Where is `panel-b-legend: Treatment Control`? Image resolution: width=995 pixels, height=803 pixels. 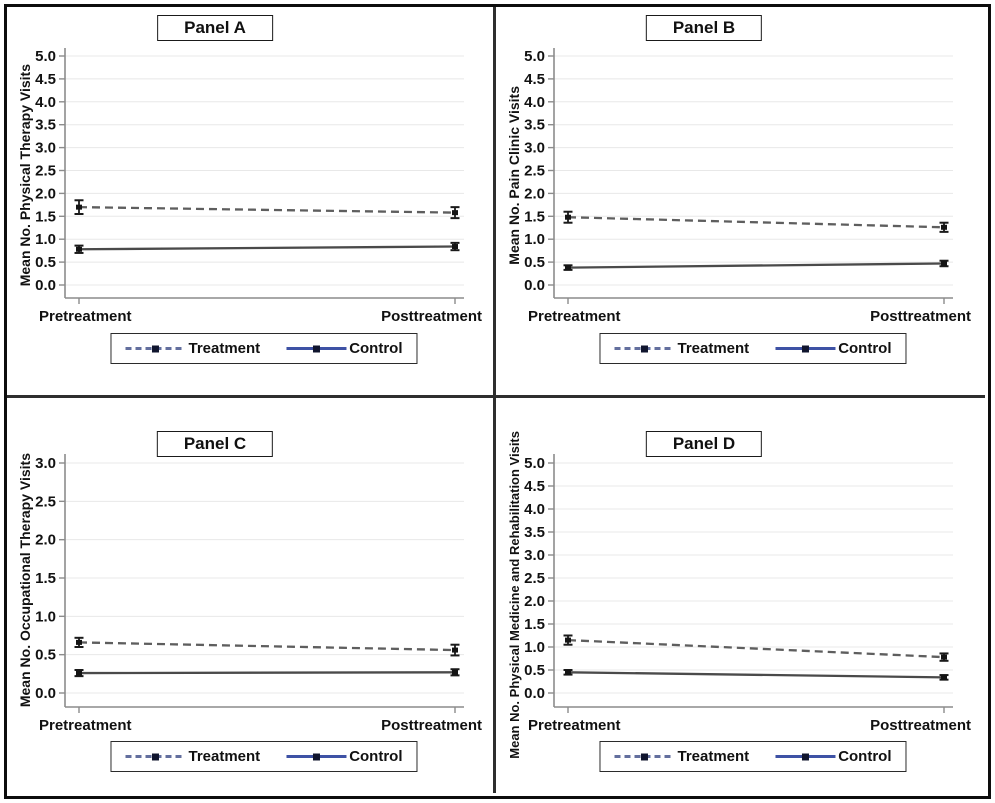
panel-b-legend: Treatment Control is located at coordinates (753, 348).